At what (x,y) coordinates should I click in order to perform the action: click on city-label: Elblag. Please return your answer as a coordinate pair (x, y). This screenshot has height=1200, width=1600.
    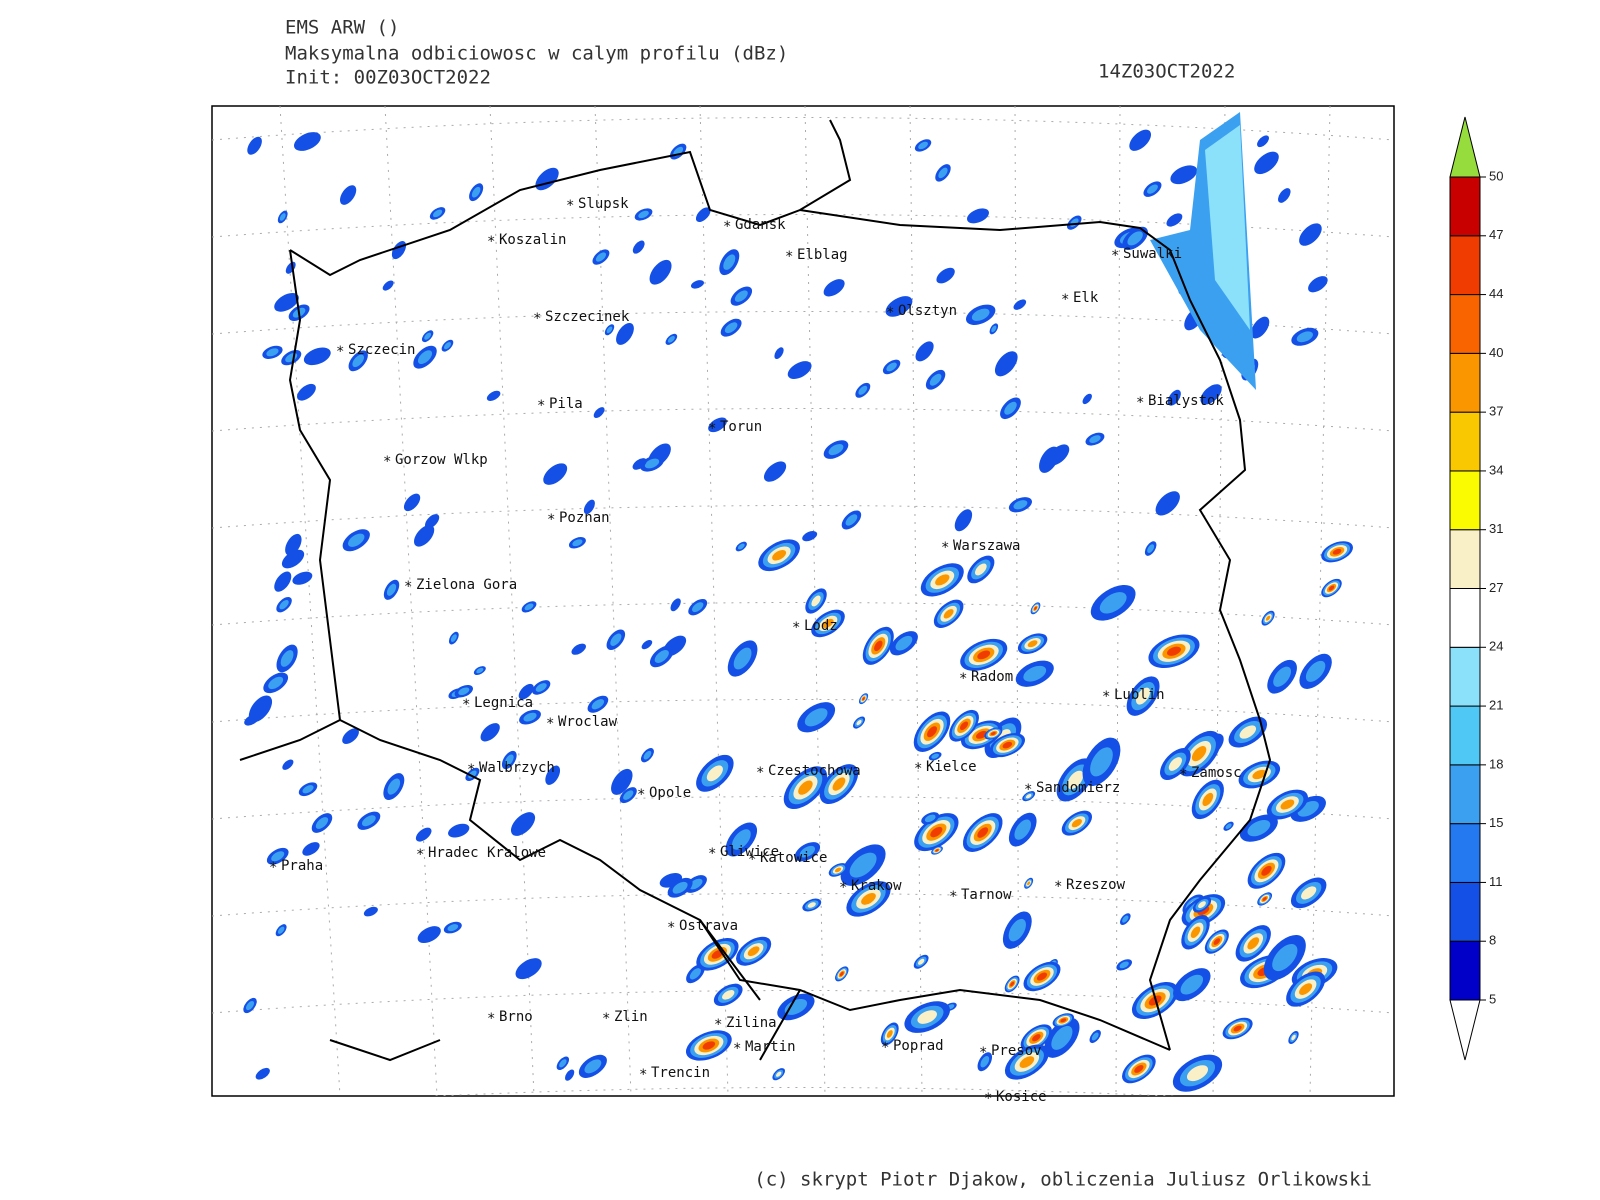
    Looking at the image, I should click on (822, 255).